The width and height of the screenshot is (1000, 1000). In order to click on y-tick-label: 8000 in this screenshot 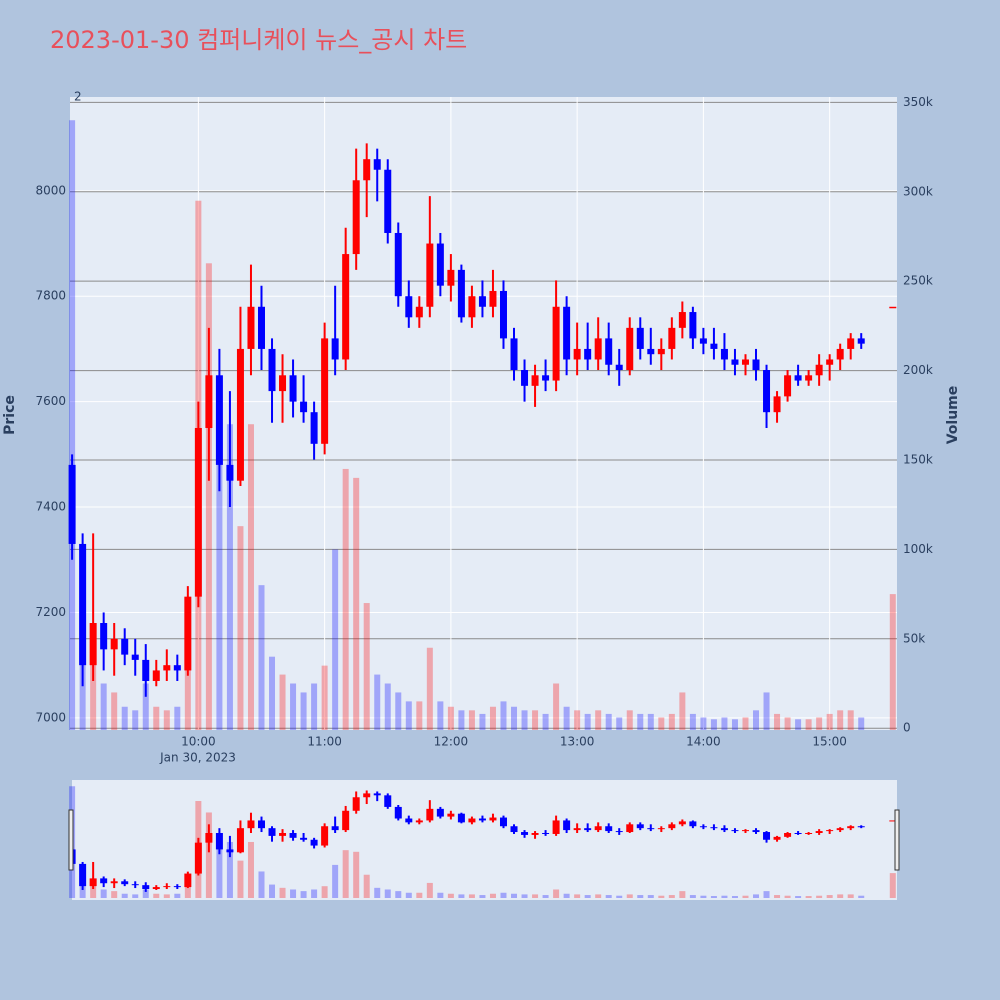, I will do `click(50, 190)`.